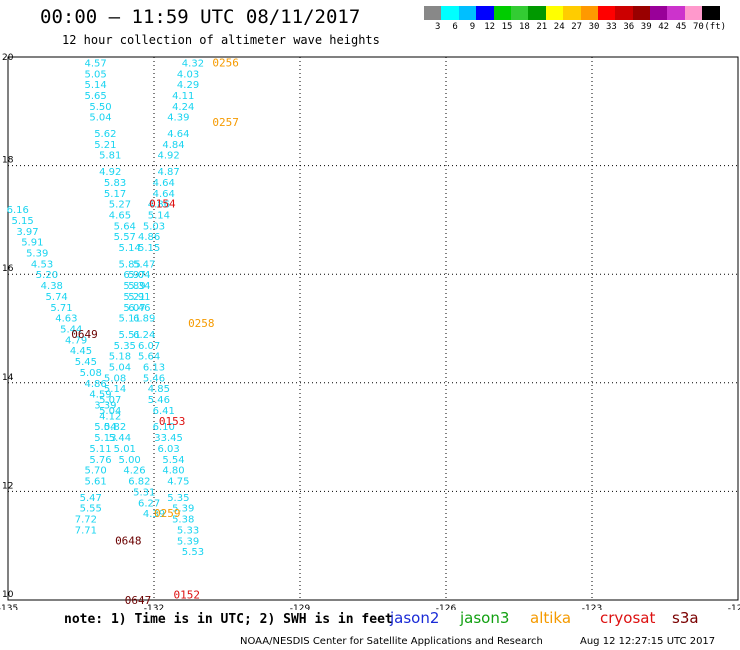  What do you see at coordinates (8, 595) in the screenshot?
I see `lat-tick-label: 10` at bounding box center [8, 595].